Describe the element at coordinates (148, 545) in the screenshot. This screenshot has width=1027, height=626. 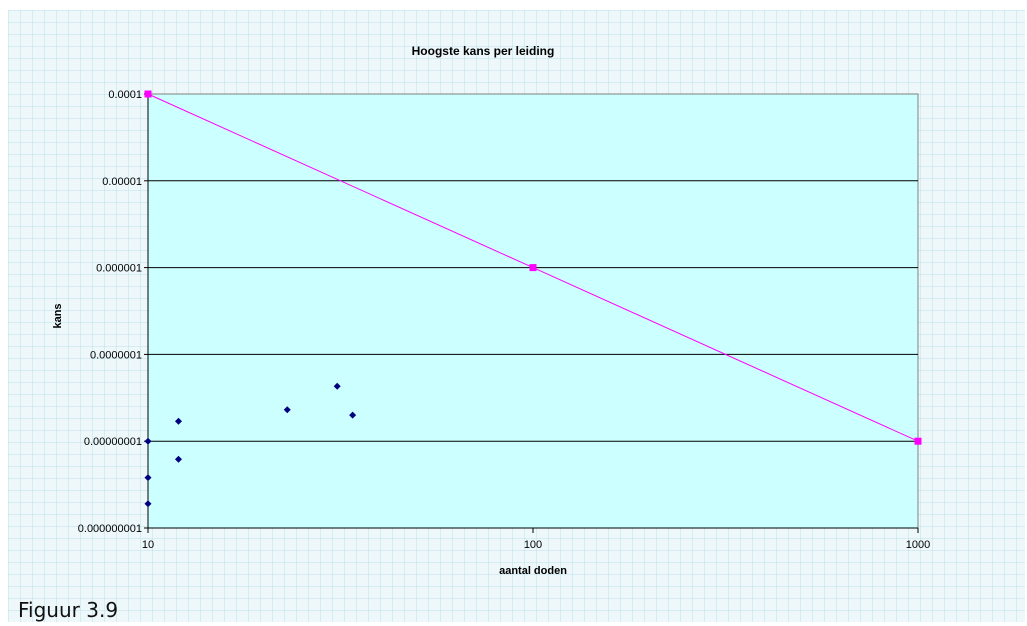
I see `x-tick-label: 10` at that location.